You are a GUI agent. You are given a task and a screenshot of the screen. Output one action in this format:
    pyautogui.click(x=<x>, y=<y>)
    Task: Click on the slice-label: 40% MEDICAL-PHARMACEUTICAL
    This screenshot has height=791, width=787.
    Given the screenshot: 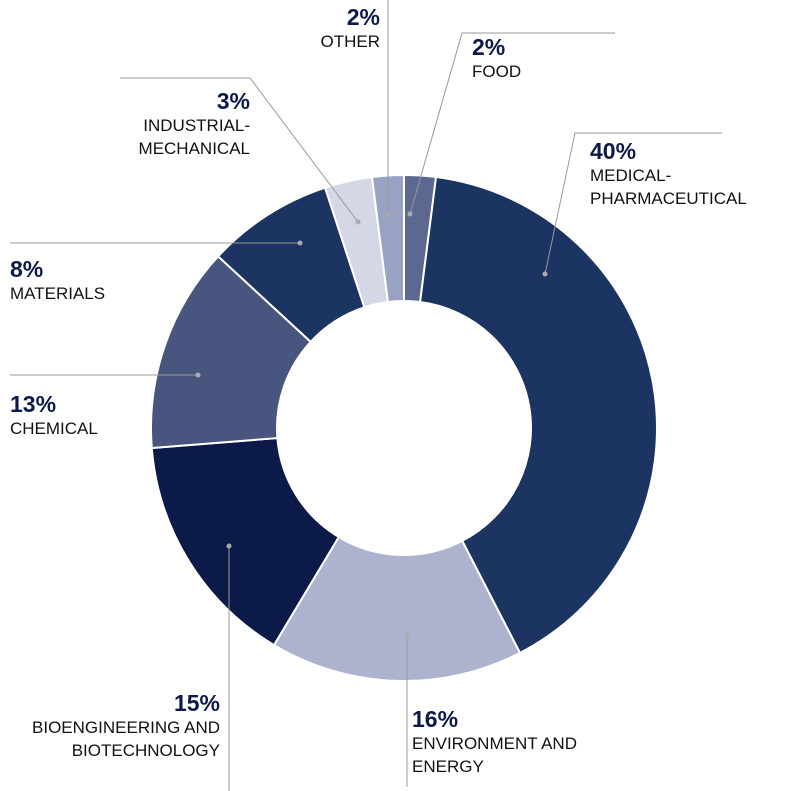 What is the action you would take?
    pyautogui.click(x=687, y=174)
    